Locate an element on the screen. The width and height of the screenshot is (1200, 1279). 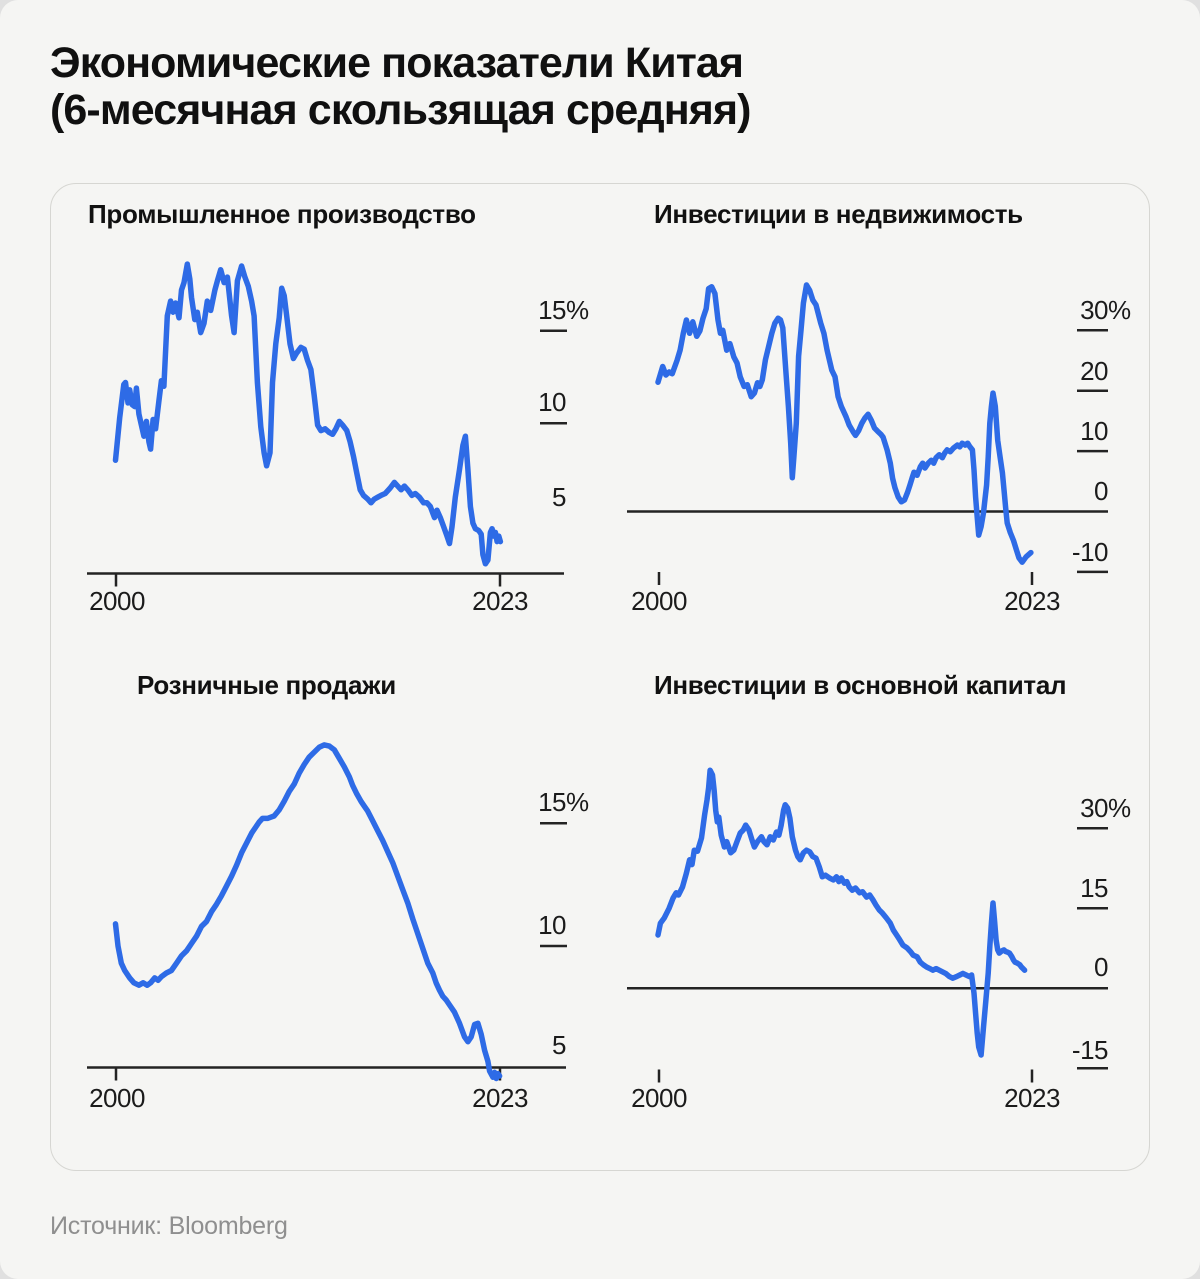
real-estate-investment-line-series is located at coordinates (844, 423).